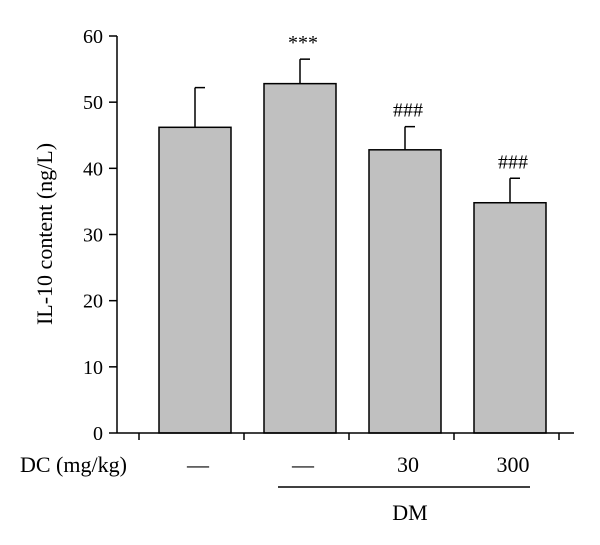 Image resolution: width=600 pixels, height=545 pixels. I want to click on y-tick-label: 60, so click(93, 37).